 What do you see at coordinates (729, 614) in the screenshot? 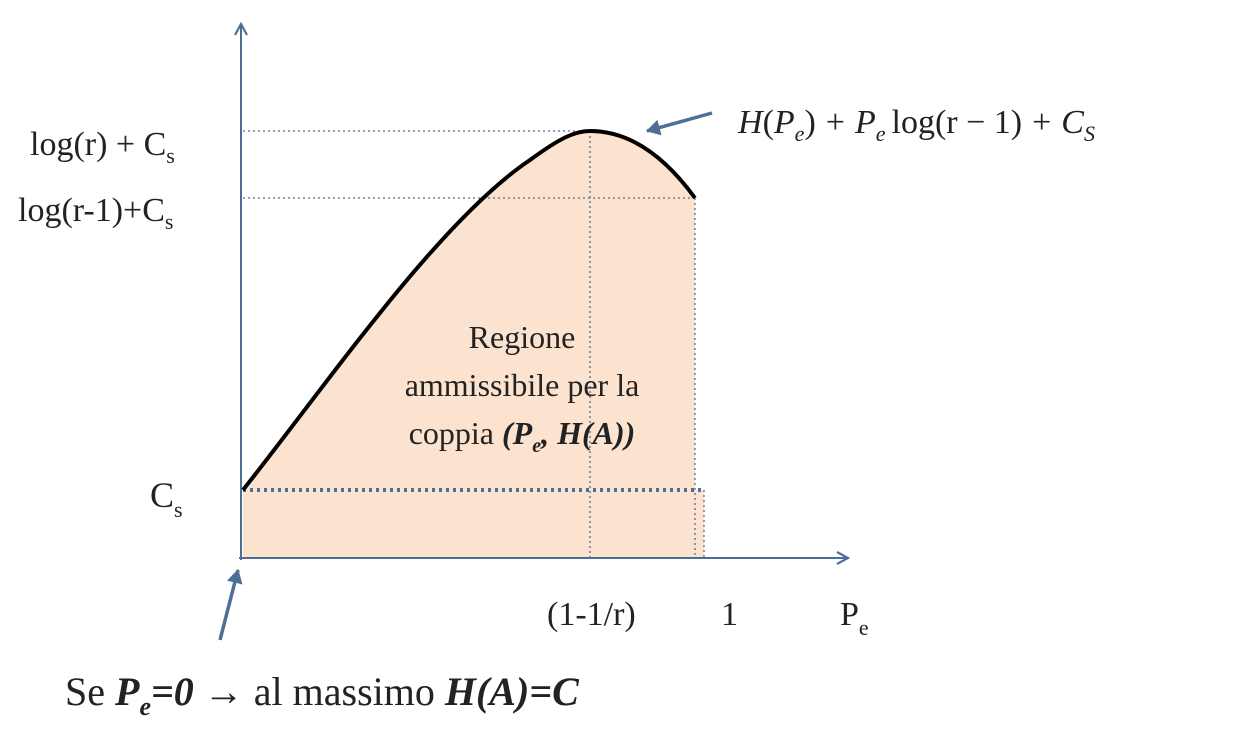
I see `x-tick-one: 1` at bounding box center [729, 614].